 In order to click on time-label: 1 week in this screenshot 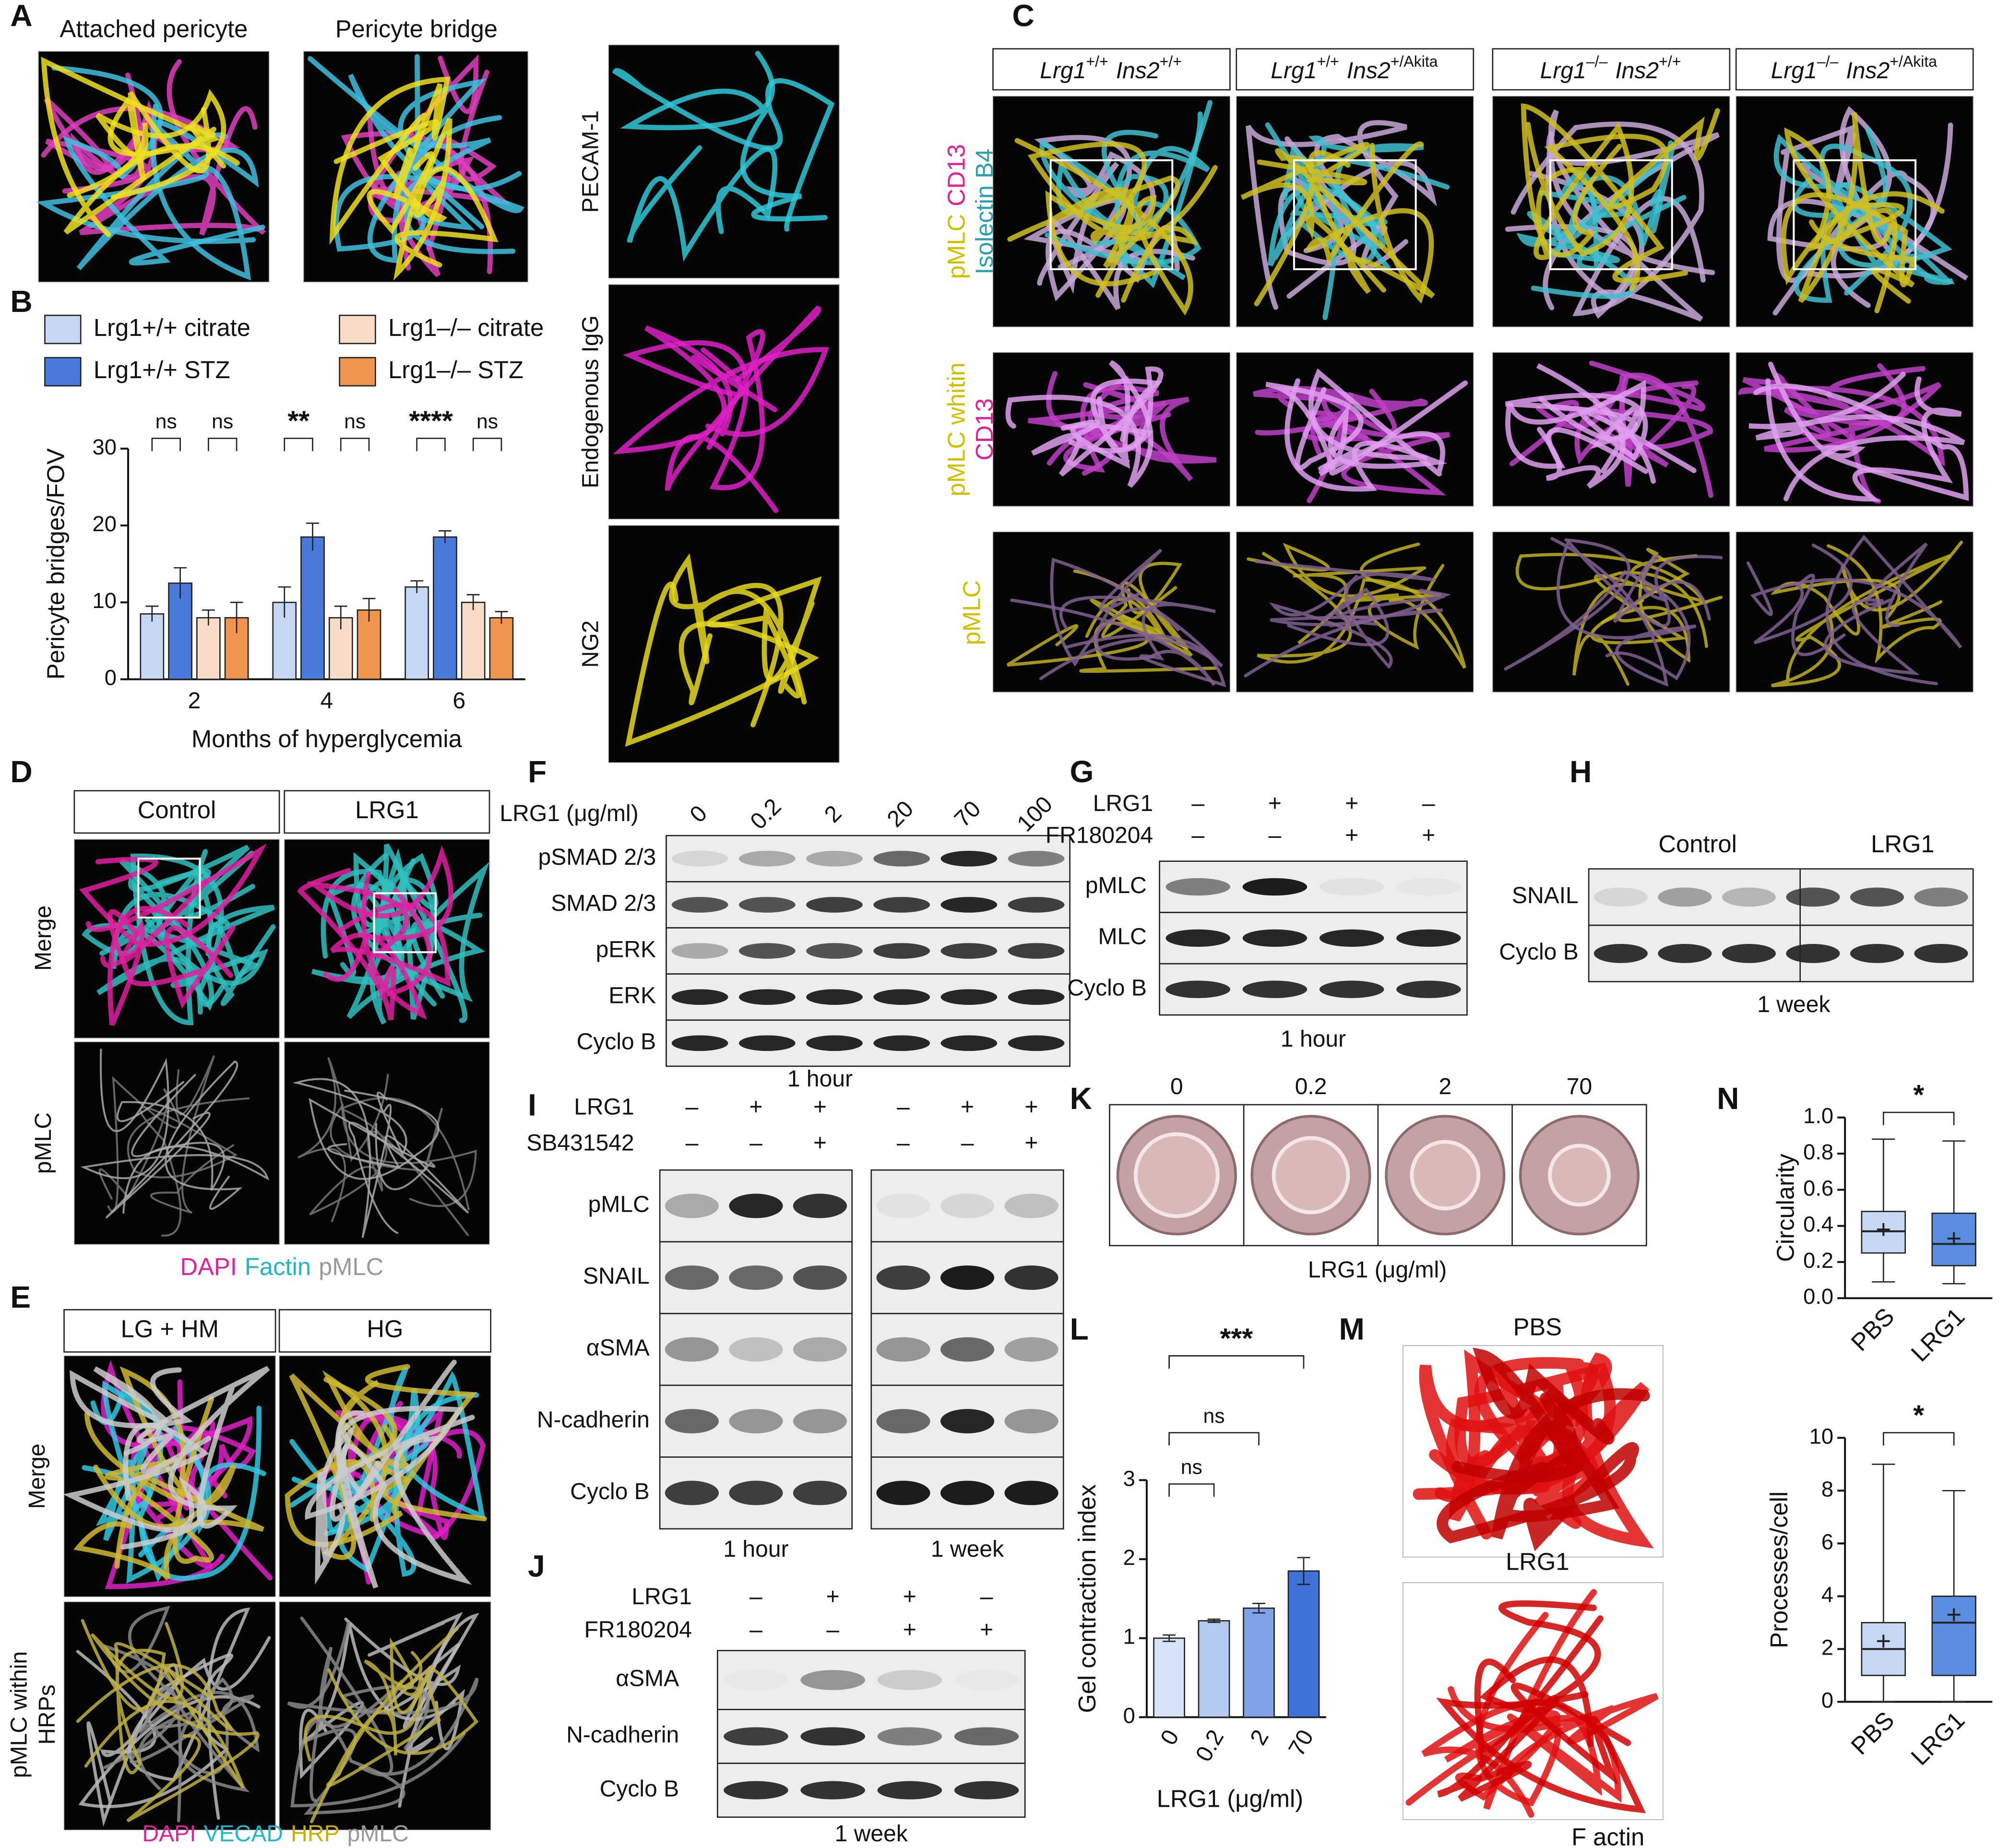, I will do `click(871, 1834)`.